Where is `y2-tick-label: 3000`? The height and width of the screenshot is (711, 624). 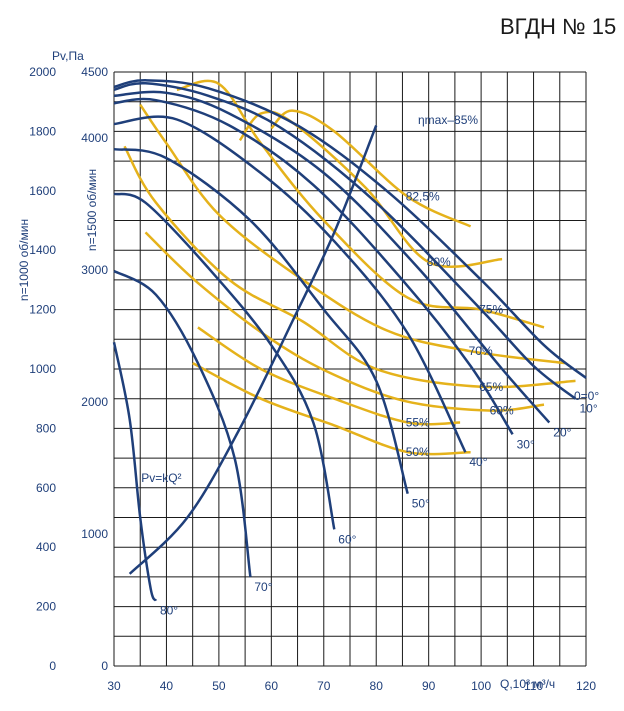 y2-tick-label: 3000 is located at coordinates (94, 270).